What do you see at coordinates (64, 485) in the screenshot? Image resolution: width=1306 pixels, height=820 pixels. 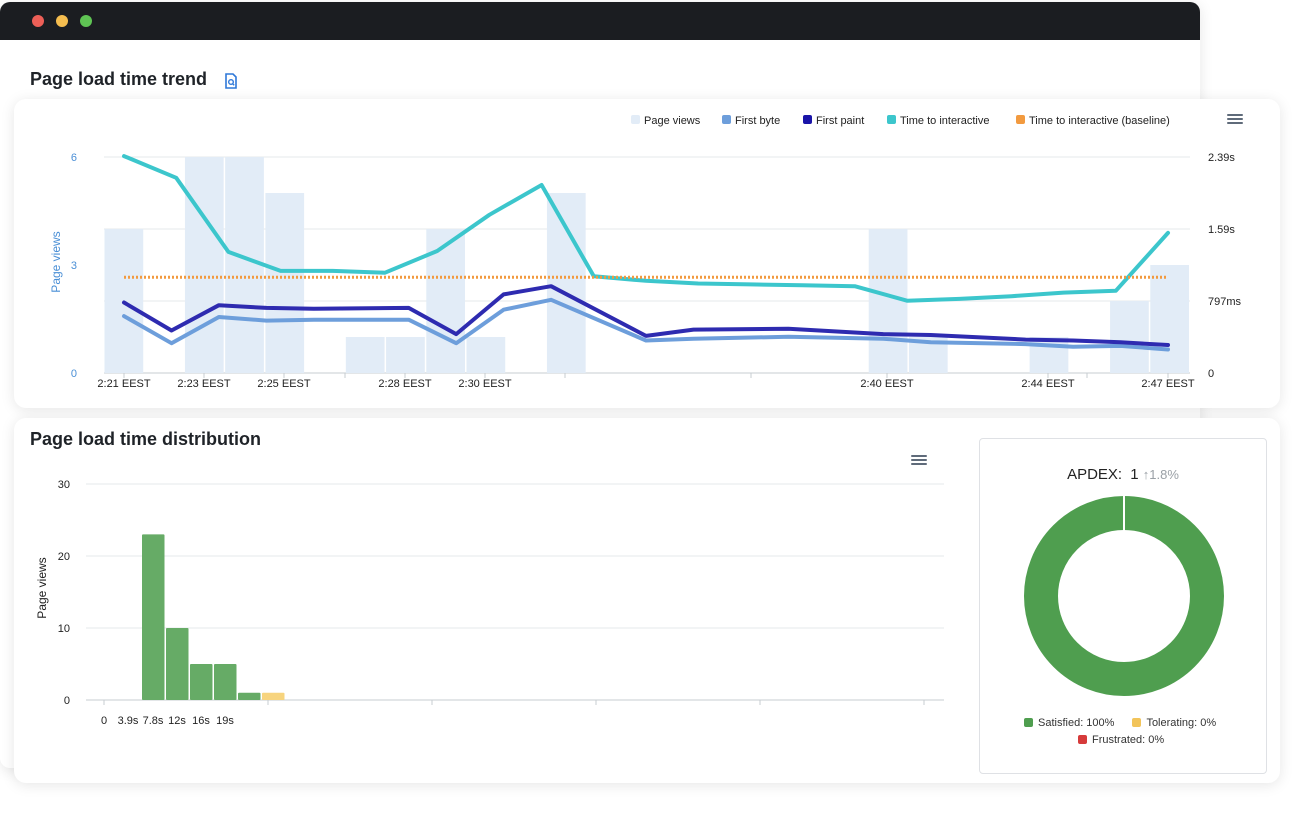 I see `y-tick-label: 30` at bounding box center [64, 485].